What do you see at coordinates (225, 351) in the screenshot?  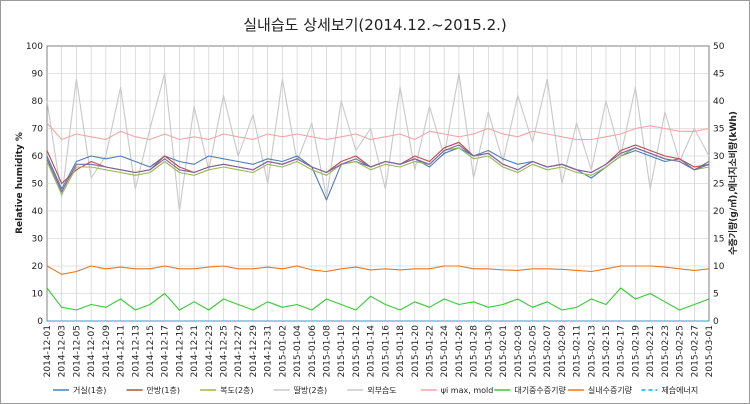 I see `x-tick-label: 2014-12-25` at bounding box center [225, 351].